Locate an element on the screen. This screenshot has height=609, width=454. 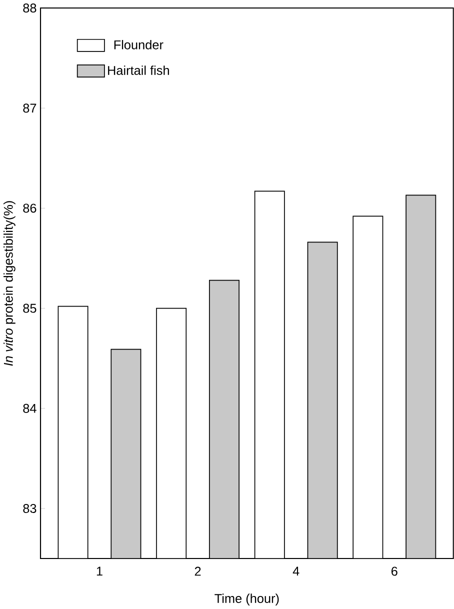
x-tick-label: 2 is located at coordinates (197, 571).